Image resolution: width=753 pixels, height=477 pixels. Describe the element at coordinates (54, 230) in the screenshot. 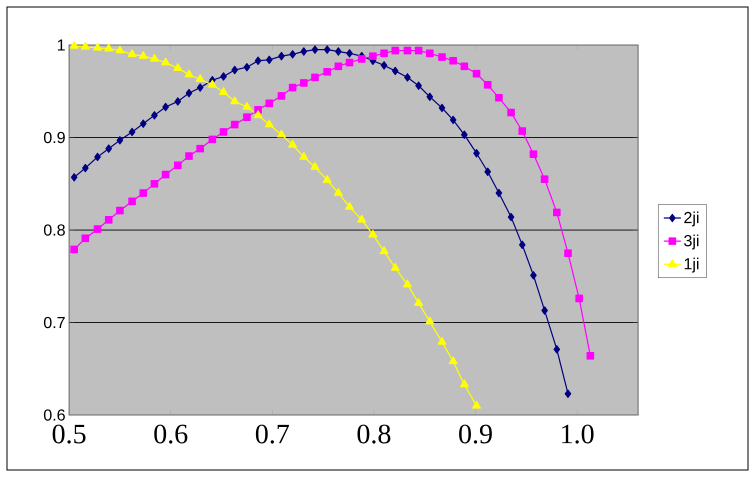

I see `y-tick-label: 0.8` at that location.